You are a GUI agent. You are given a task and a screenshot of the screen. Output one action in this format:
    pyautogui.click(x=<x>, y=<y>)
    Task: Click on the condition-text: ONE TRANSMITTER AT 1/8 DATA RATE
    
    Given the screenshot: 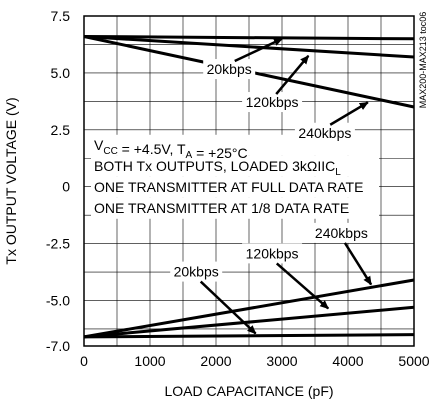 What is the action you would take?
    pyautogui.click(x=221, y=208)
    